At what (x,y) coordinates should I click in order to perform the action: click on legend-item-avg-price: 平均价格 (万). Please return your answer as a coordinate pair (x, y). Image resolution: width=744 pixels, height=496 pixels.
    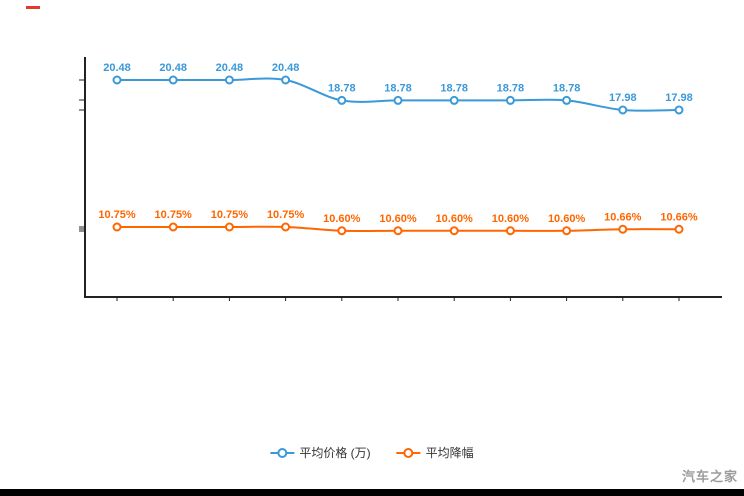
    Looking at the image, I should click on (320, 452).